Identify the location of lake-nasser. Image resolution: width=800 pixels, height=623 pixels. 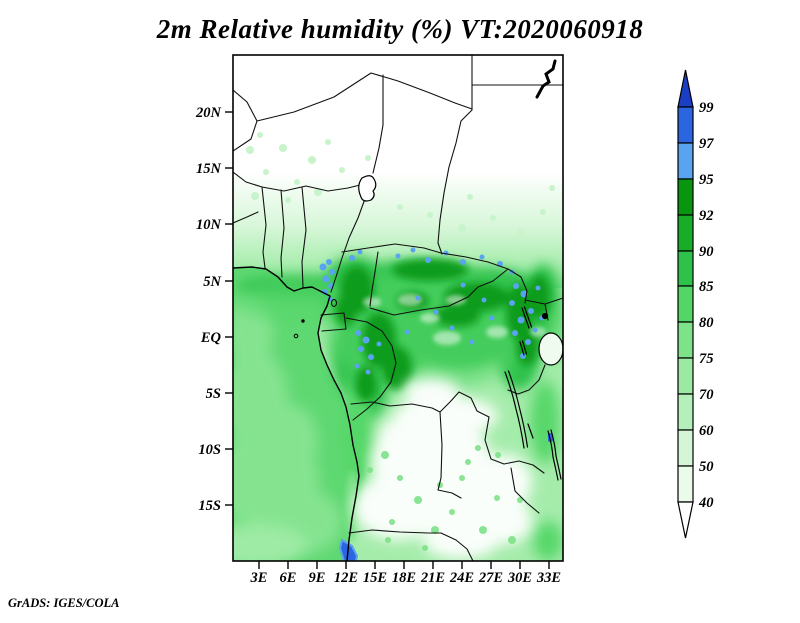
(546, 79).